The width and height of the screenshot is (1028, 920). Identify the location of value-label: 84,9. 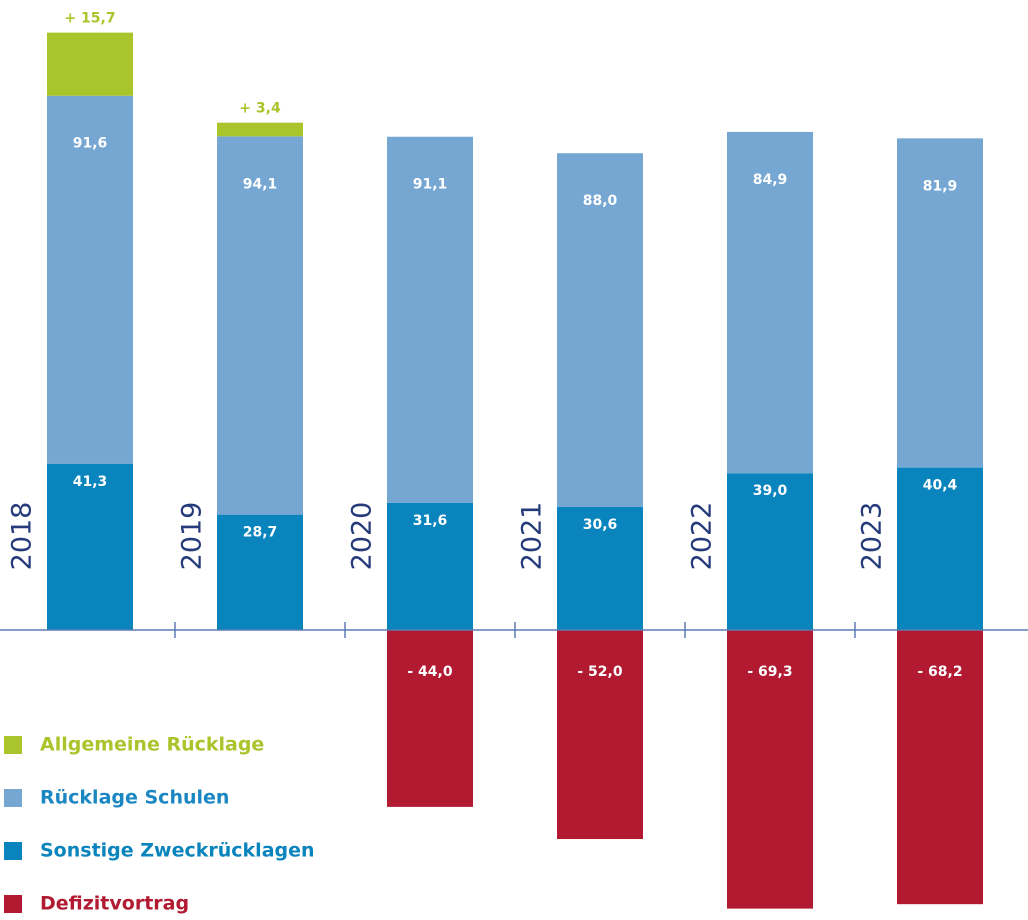
(770, 180).